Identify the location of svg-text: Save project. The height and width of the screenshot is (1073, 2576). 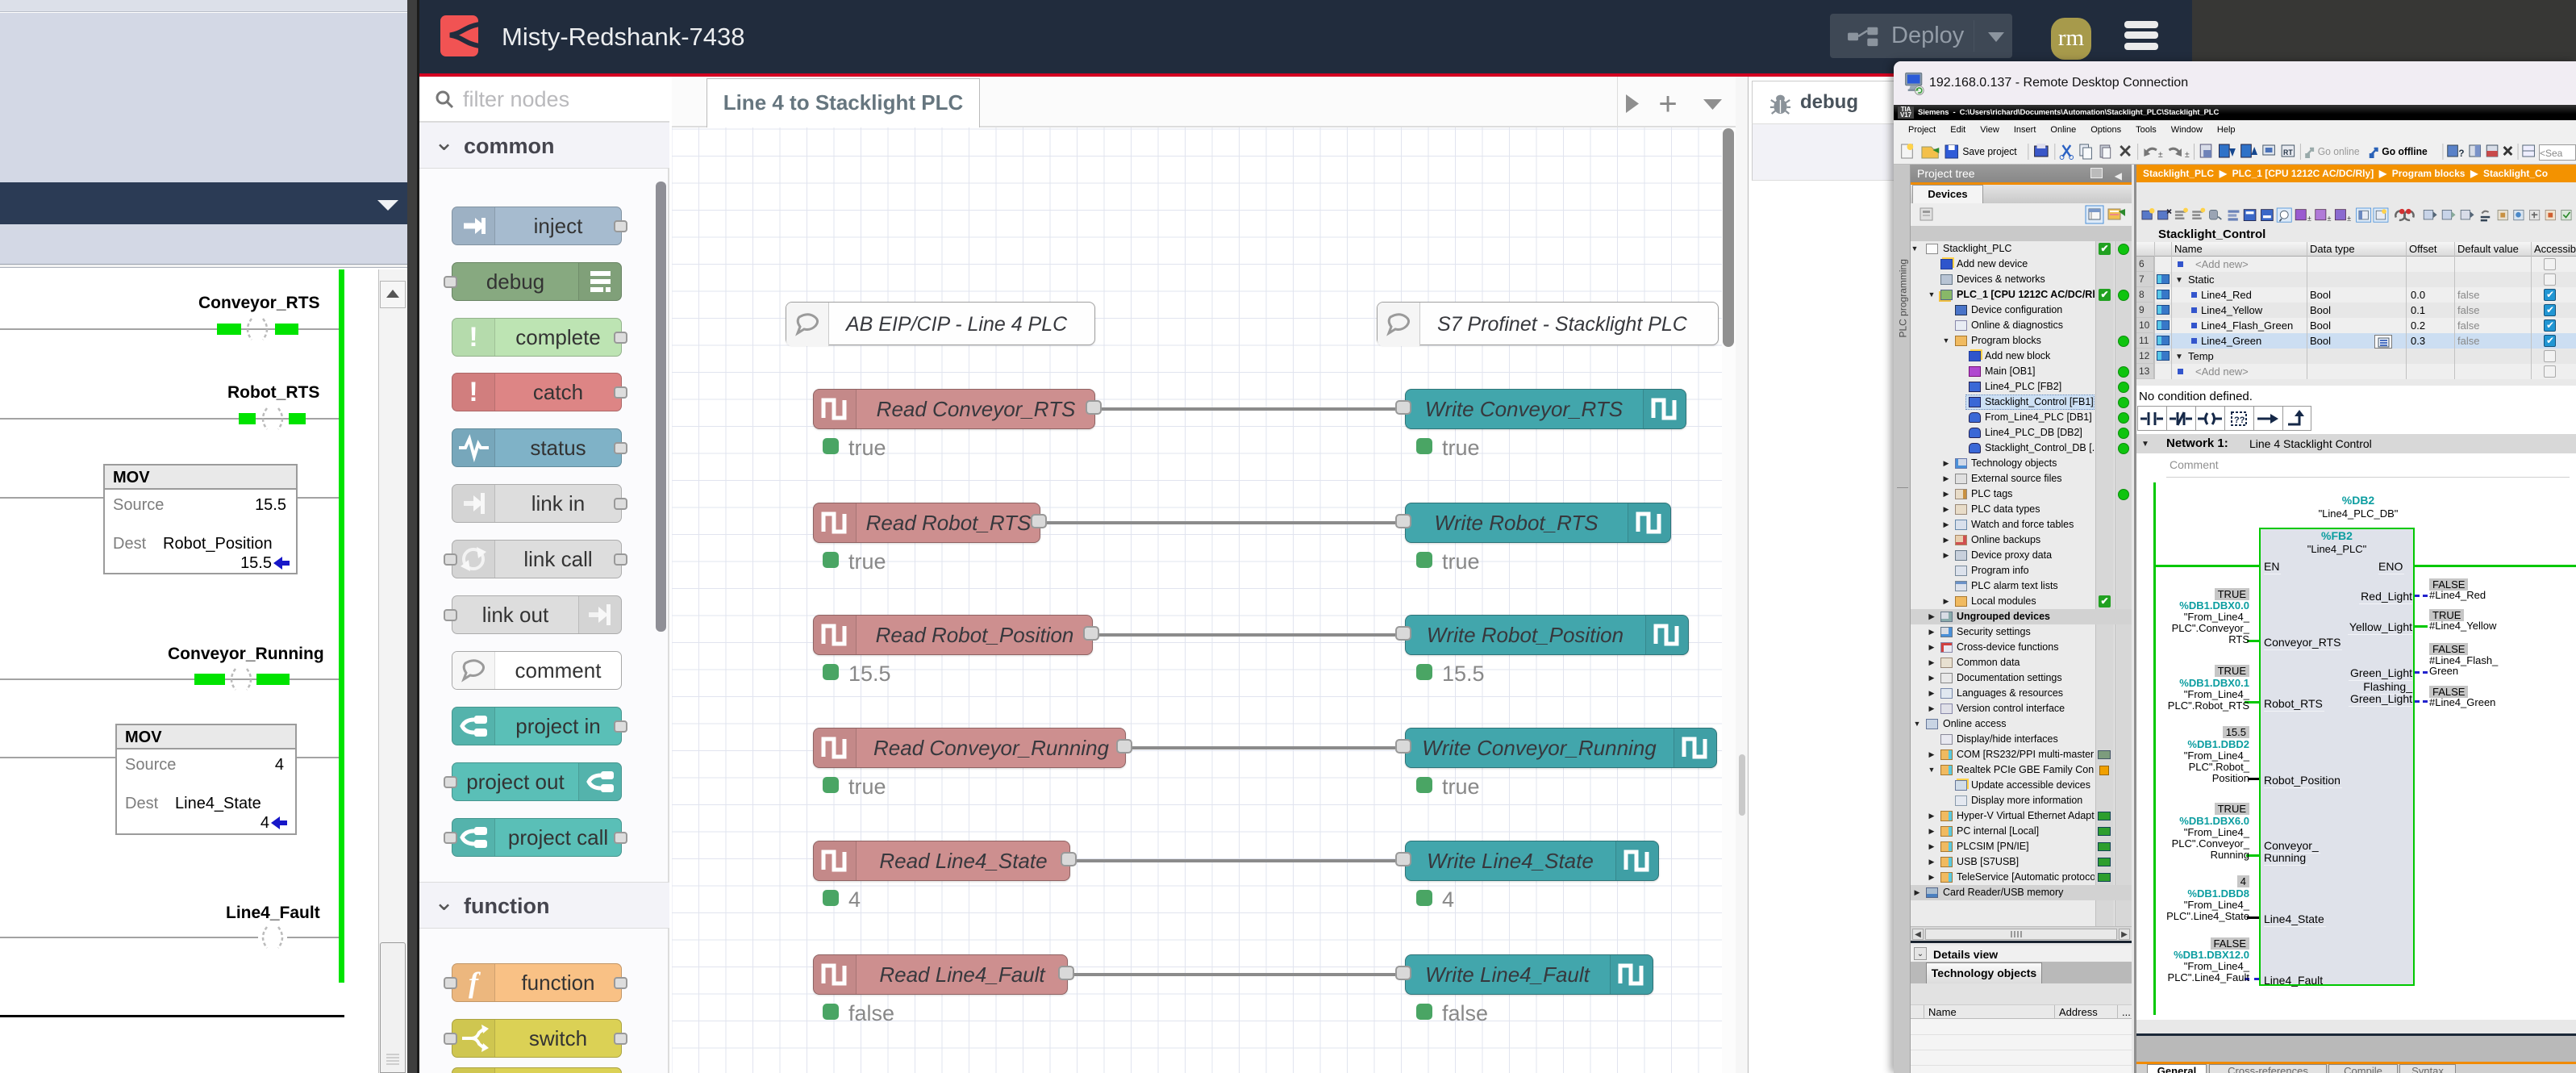
(1989, 151).